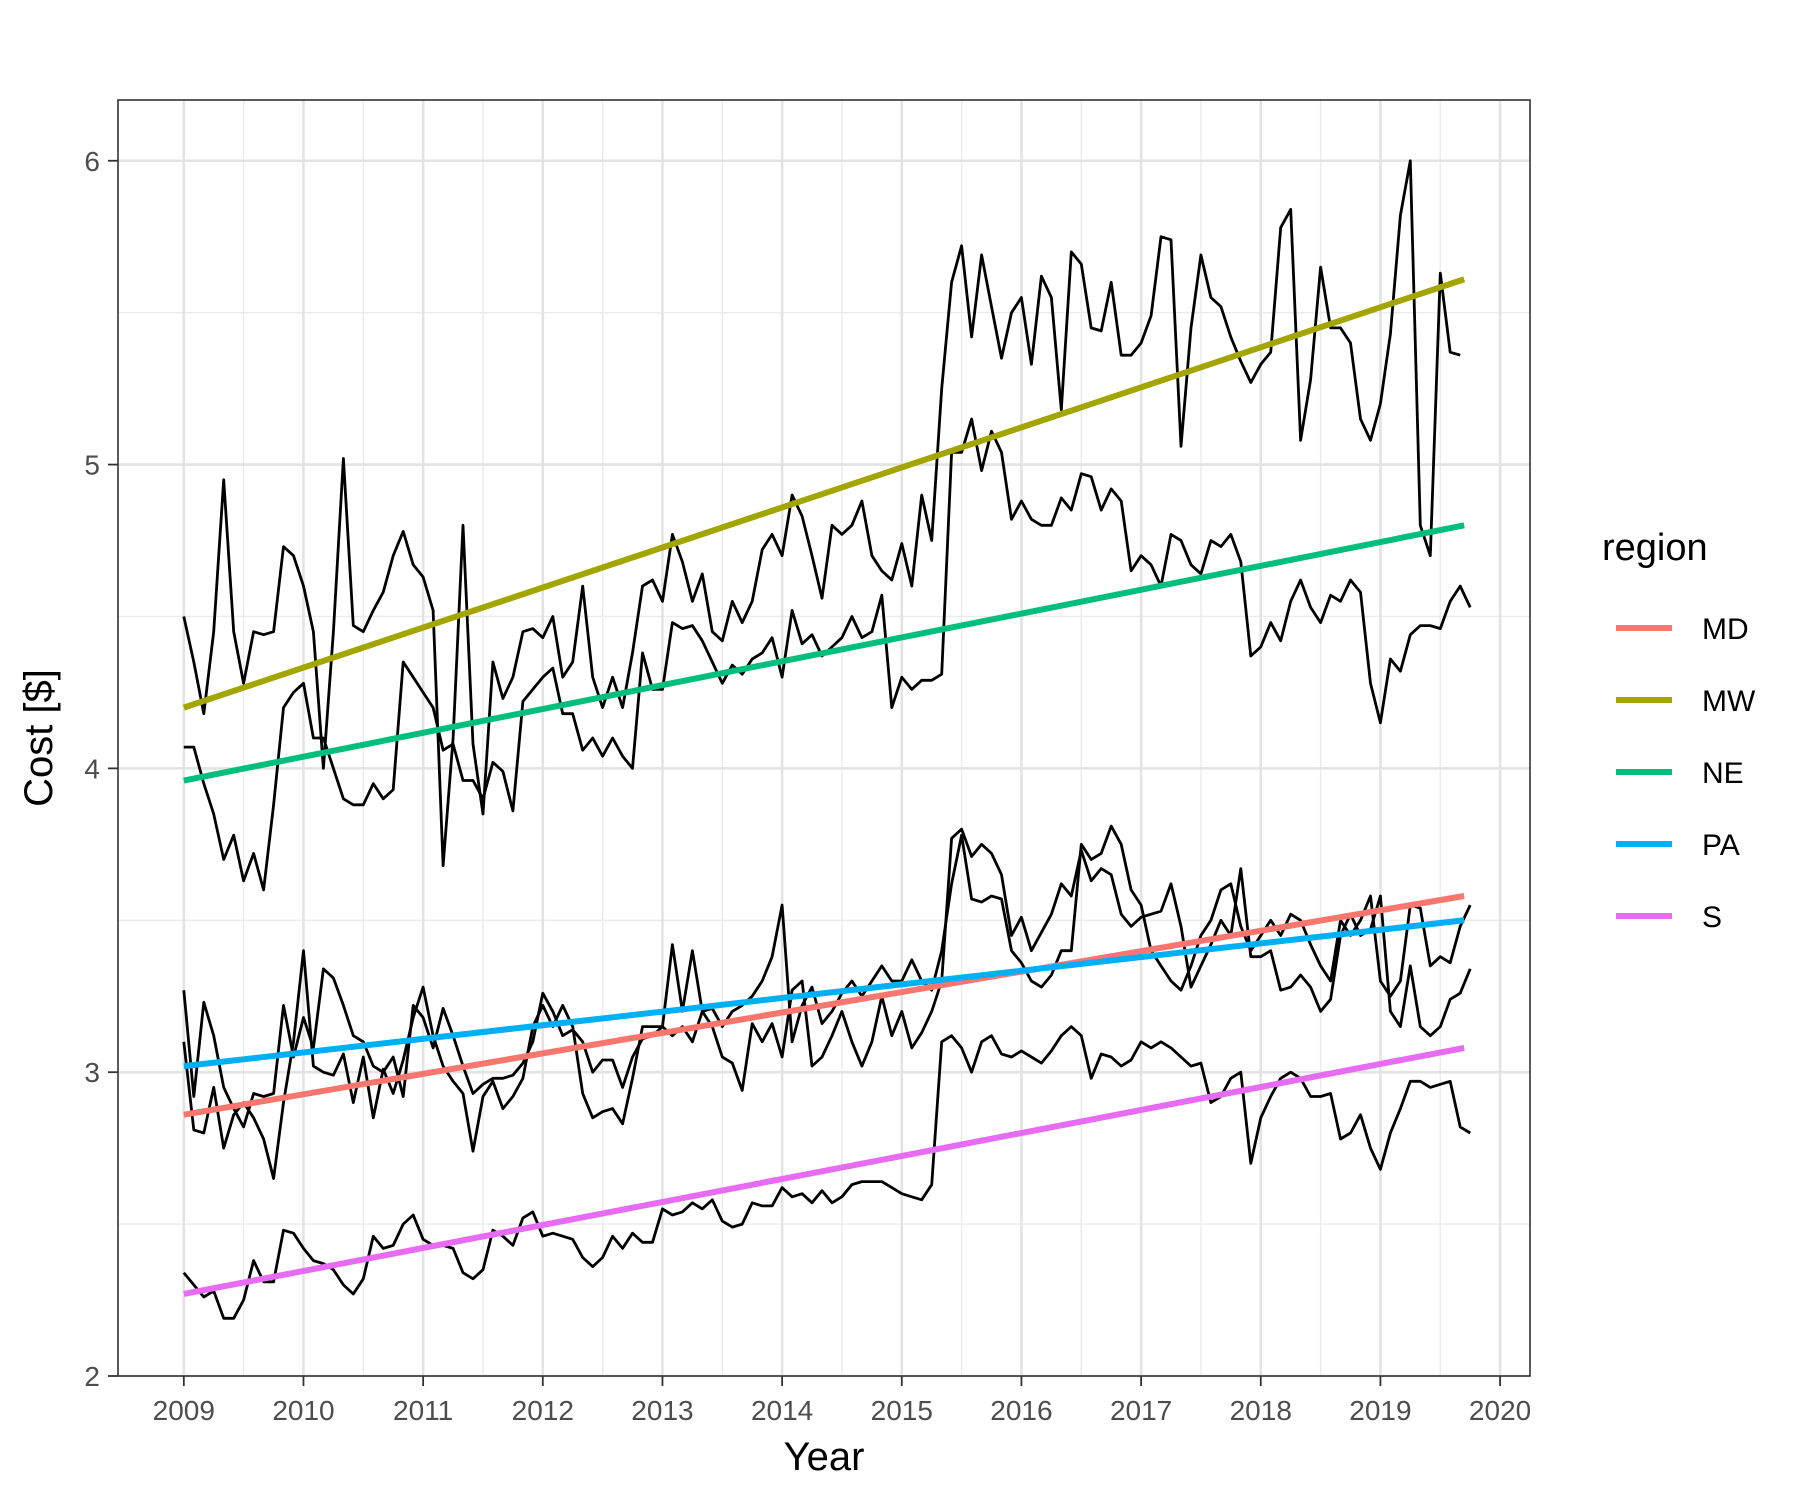 Image resolution: width=1800 pixels, height=1500 pixels. I want to click on y-tick-label: 6, so click(92, 161).